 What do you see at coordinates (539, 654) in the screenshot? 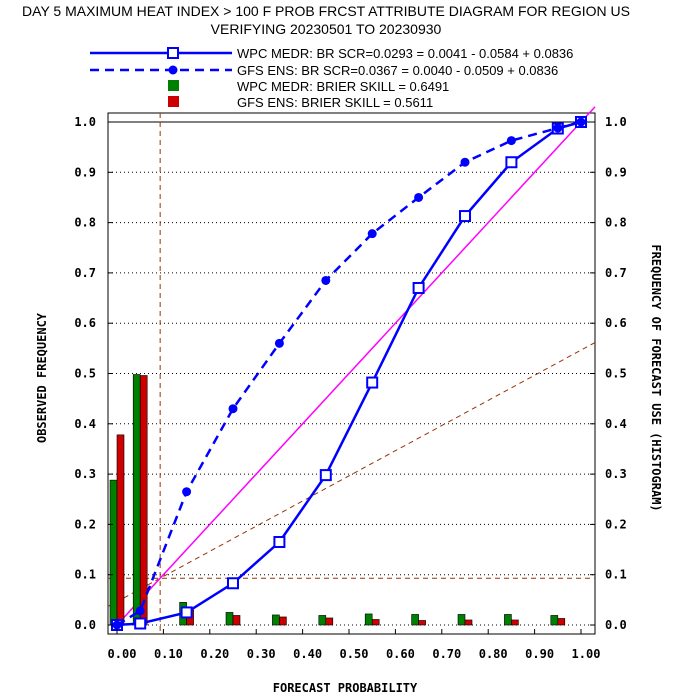
I see `x-tick-label-9: 0.90` at bounding box center [539, 654].